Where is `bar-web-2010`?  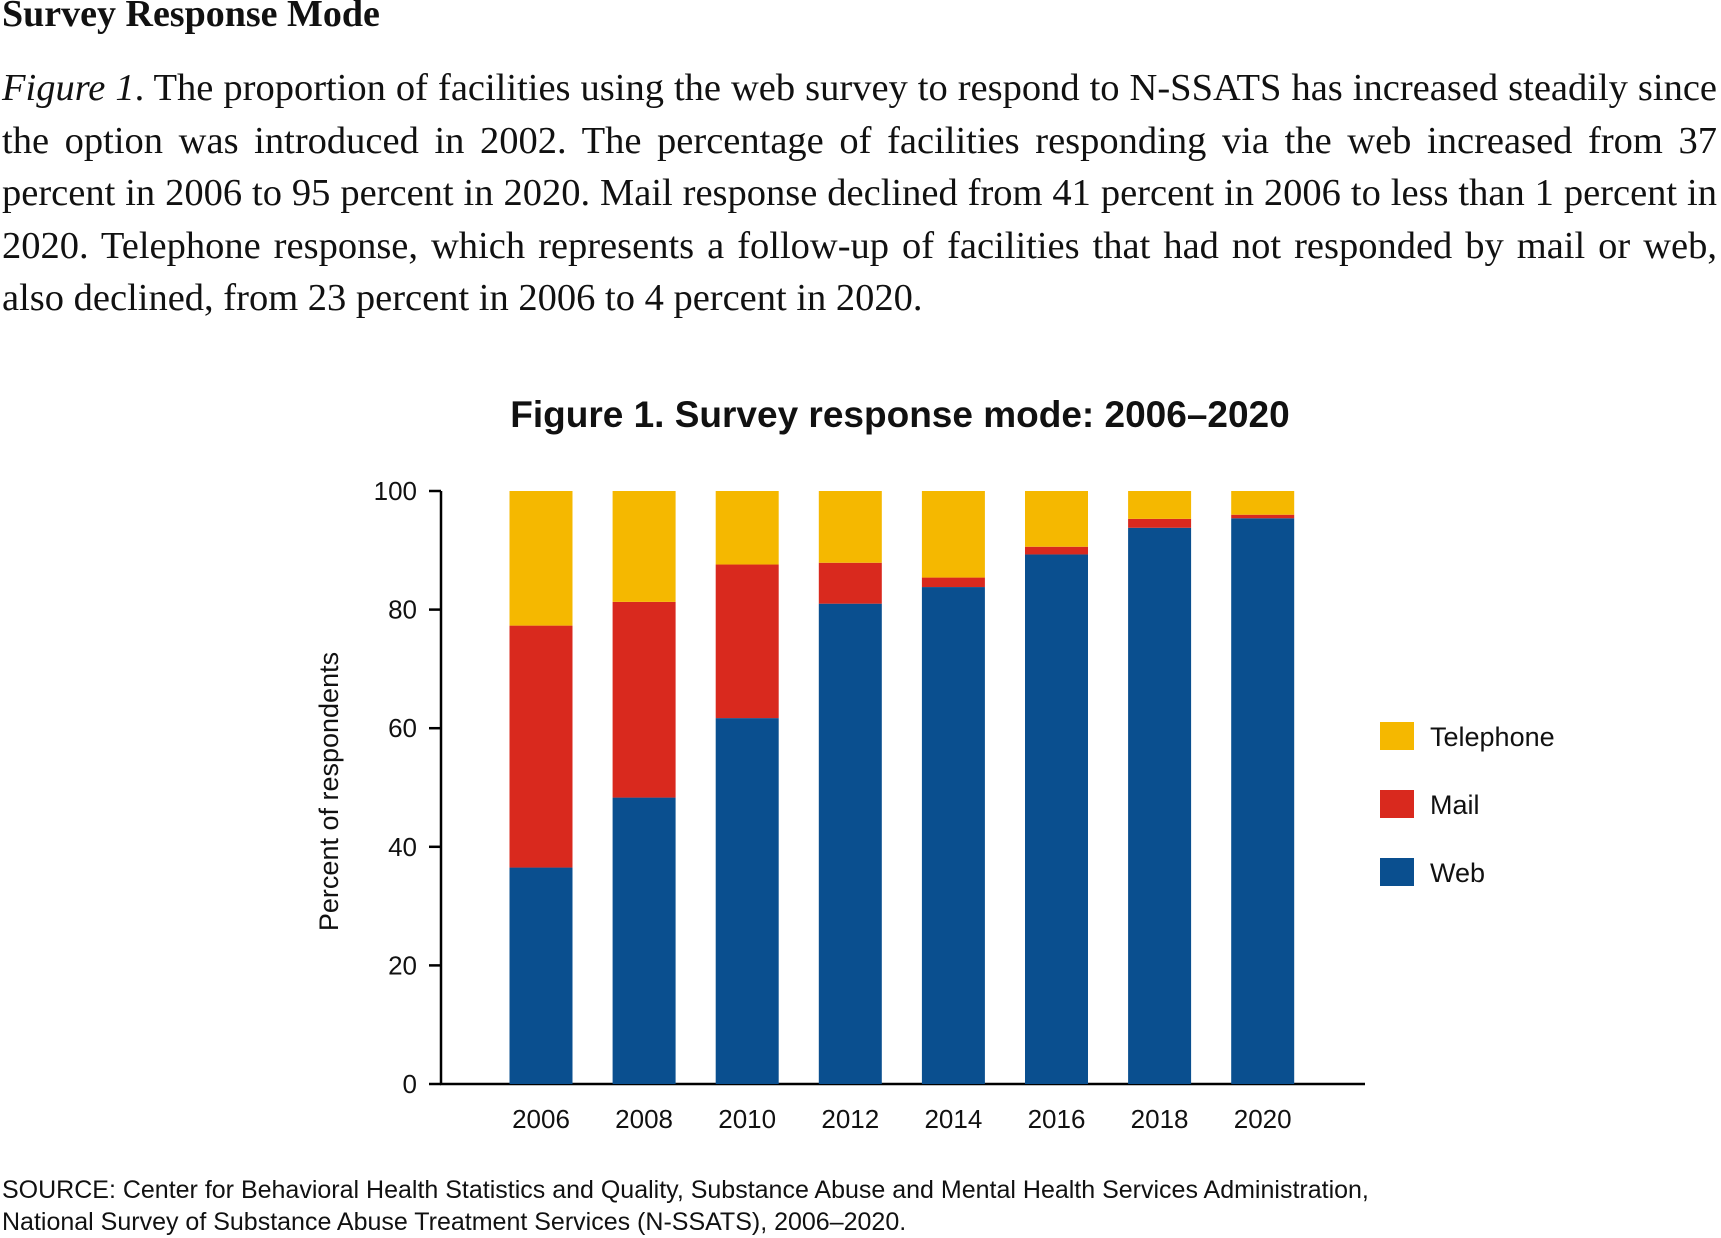 bar-web-2010 is located at coordinates (747, 901).